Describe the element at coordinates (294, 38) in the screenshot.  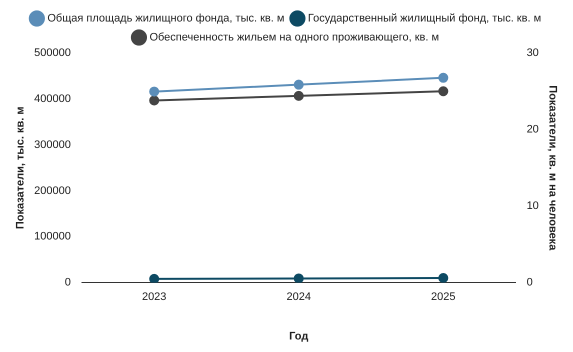
I see `legend-label: Обеспеченность жильем на одного проживающего, кв. м` at that location.